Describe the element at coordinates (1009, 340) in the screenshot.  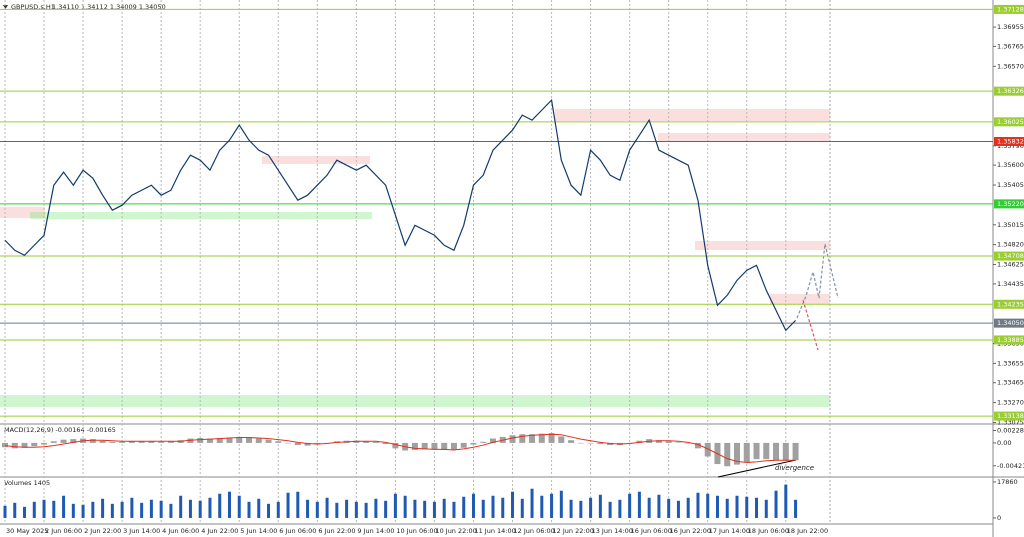
I see `level-label: 1.33885` at that location.